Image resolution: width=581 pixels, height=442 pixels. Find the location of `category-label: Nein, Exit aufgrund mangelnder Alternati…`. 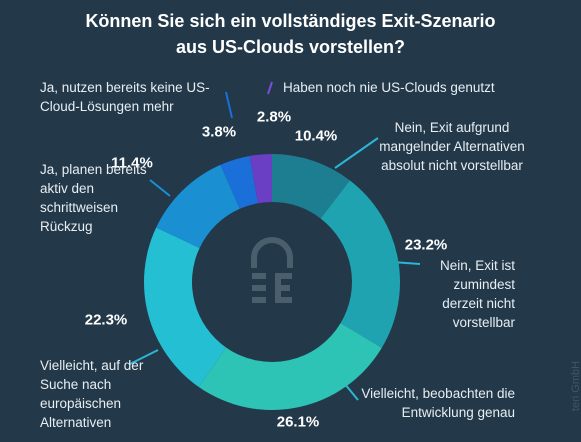

category-label: Nein, Exit aufgrund mangelnder Alternati… is located at coordinates (452, 146).